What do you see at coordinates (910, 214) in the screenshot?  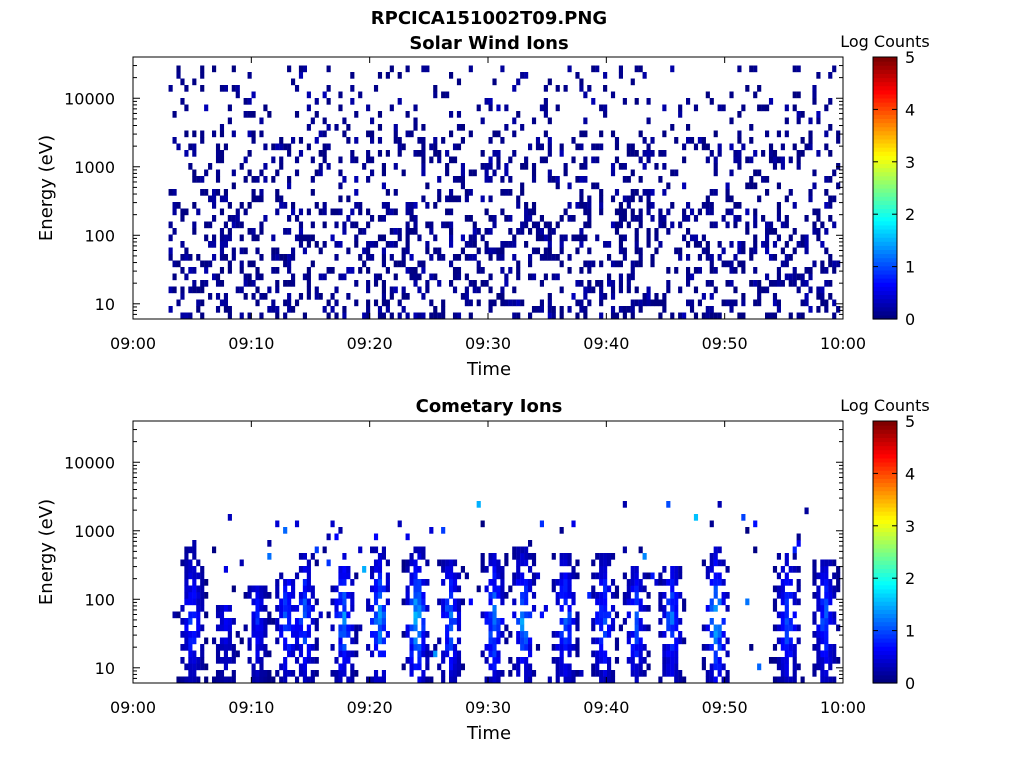 I see `p1-colorbar-tick-label: 2` at bounding box center [910, 214].